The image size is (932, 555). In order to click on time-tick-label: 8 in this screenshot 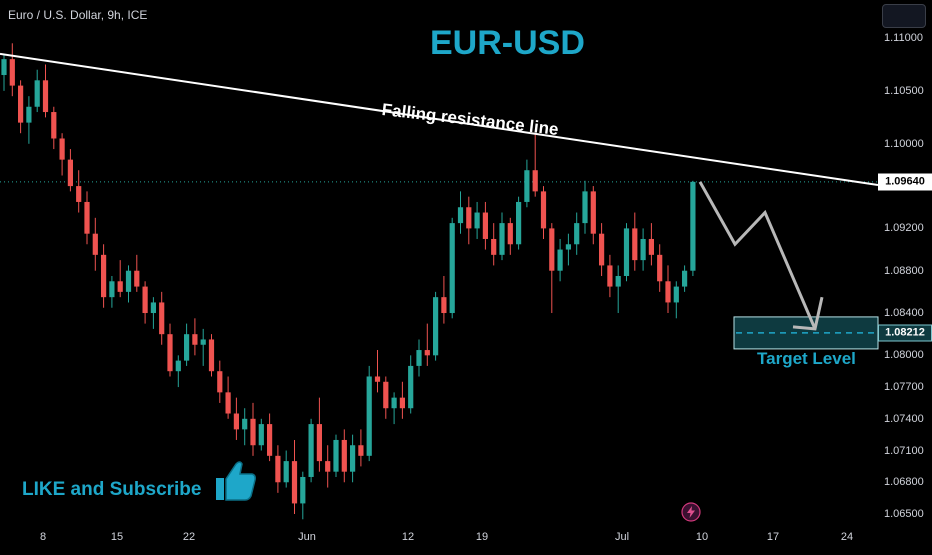, I will do `click(43, 537)`.